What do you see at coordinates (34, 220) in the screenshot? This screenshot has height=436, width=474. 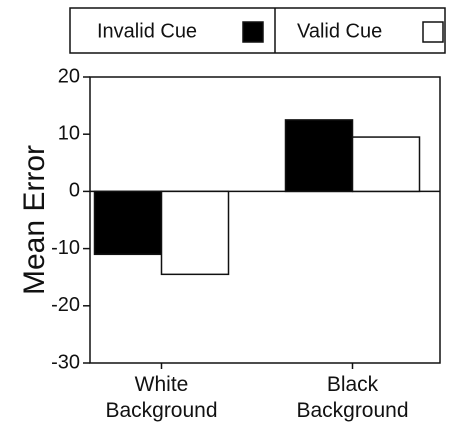 I see `y-axis-label: Mean Error` at bounding box center [34, 220].